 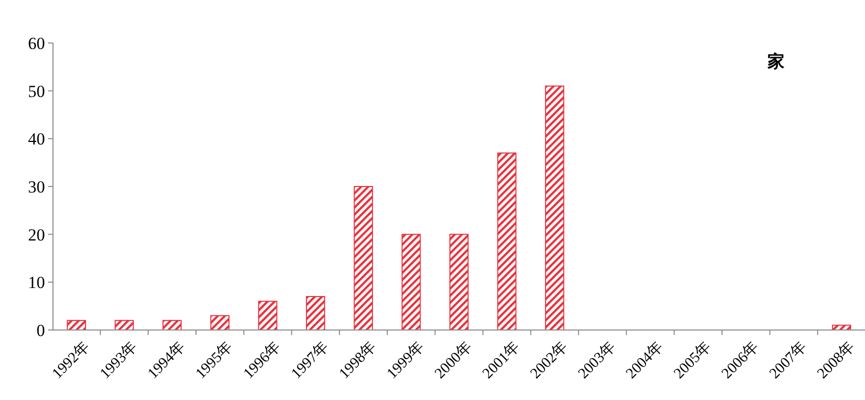 I want to click on y-tick-label: 60, so click(x=36, y=43).